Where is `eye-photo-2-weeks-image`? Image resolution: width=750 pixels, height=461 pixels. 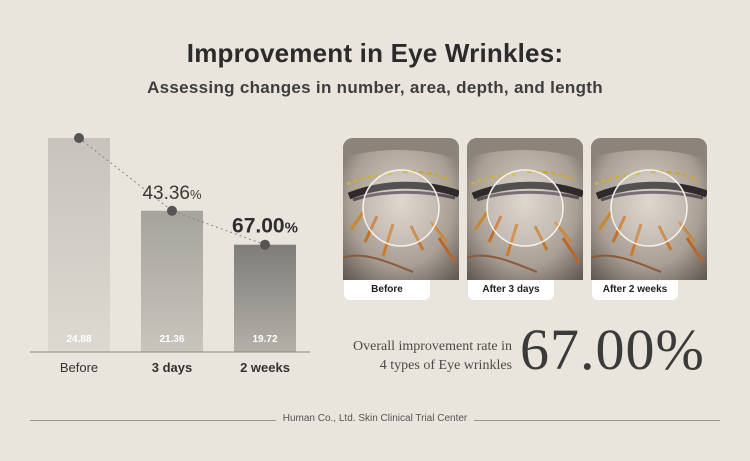 eye-photo-2-weeks-image is located at coordinates (649, 209).